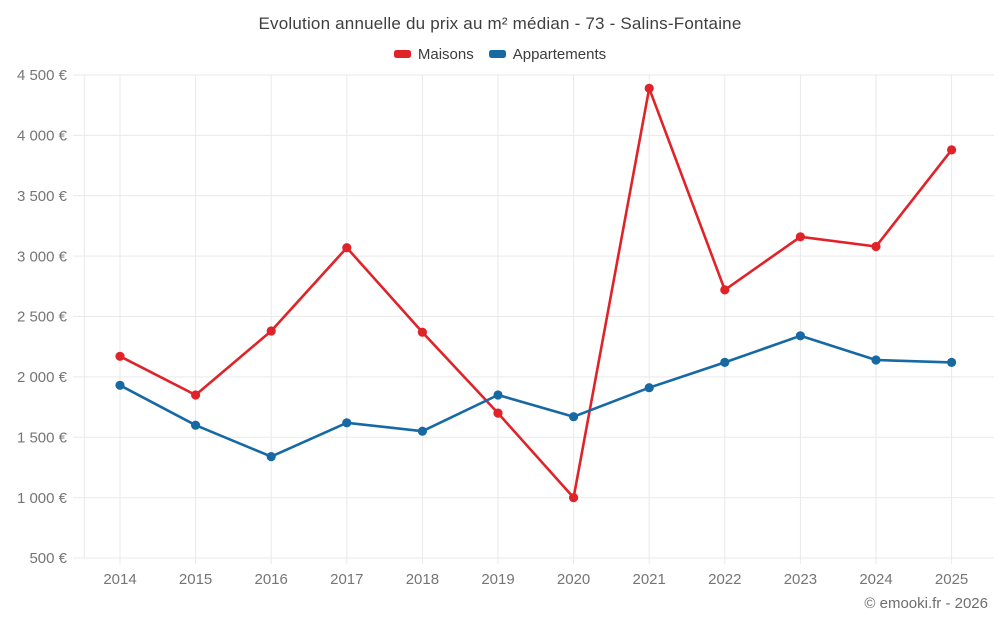 Image resolution: width=1000 pixels, height=625 pixels. I want to click on x-tick-label: 2014, so click(119, 579).